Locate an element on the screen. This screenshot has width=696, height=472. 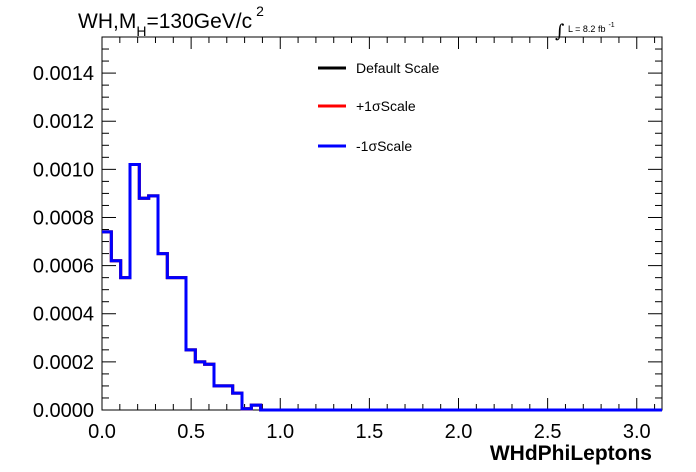
legend: Default Scale +1σScale -1σScale is located at coordinates (378, 107).